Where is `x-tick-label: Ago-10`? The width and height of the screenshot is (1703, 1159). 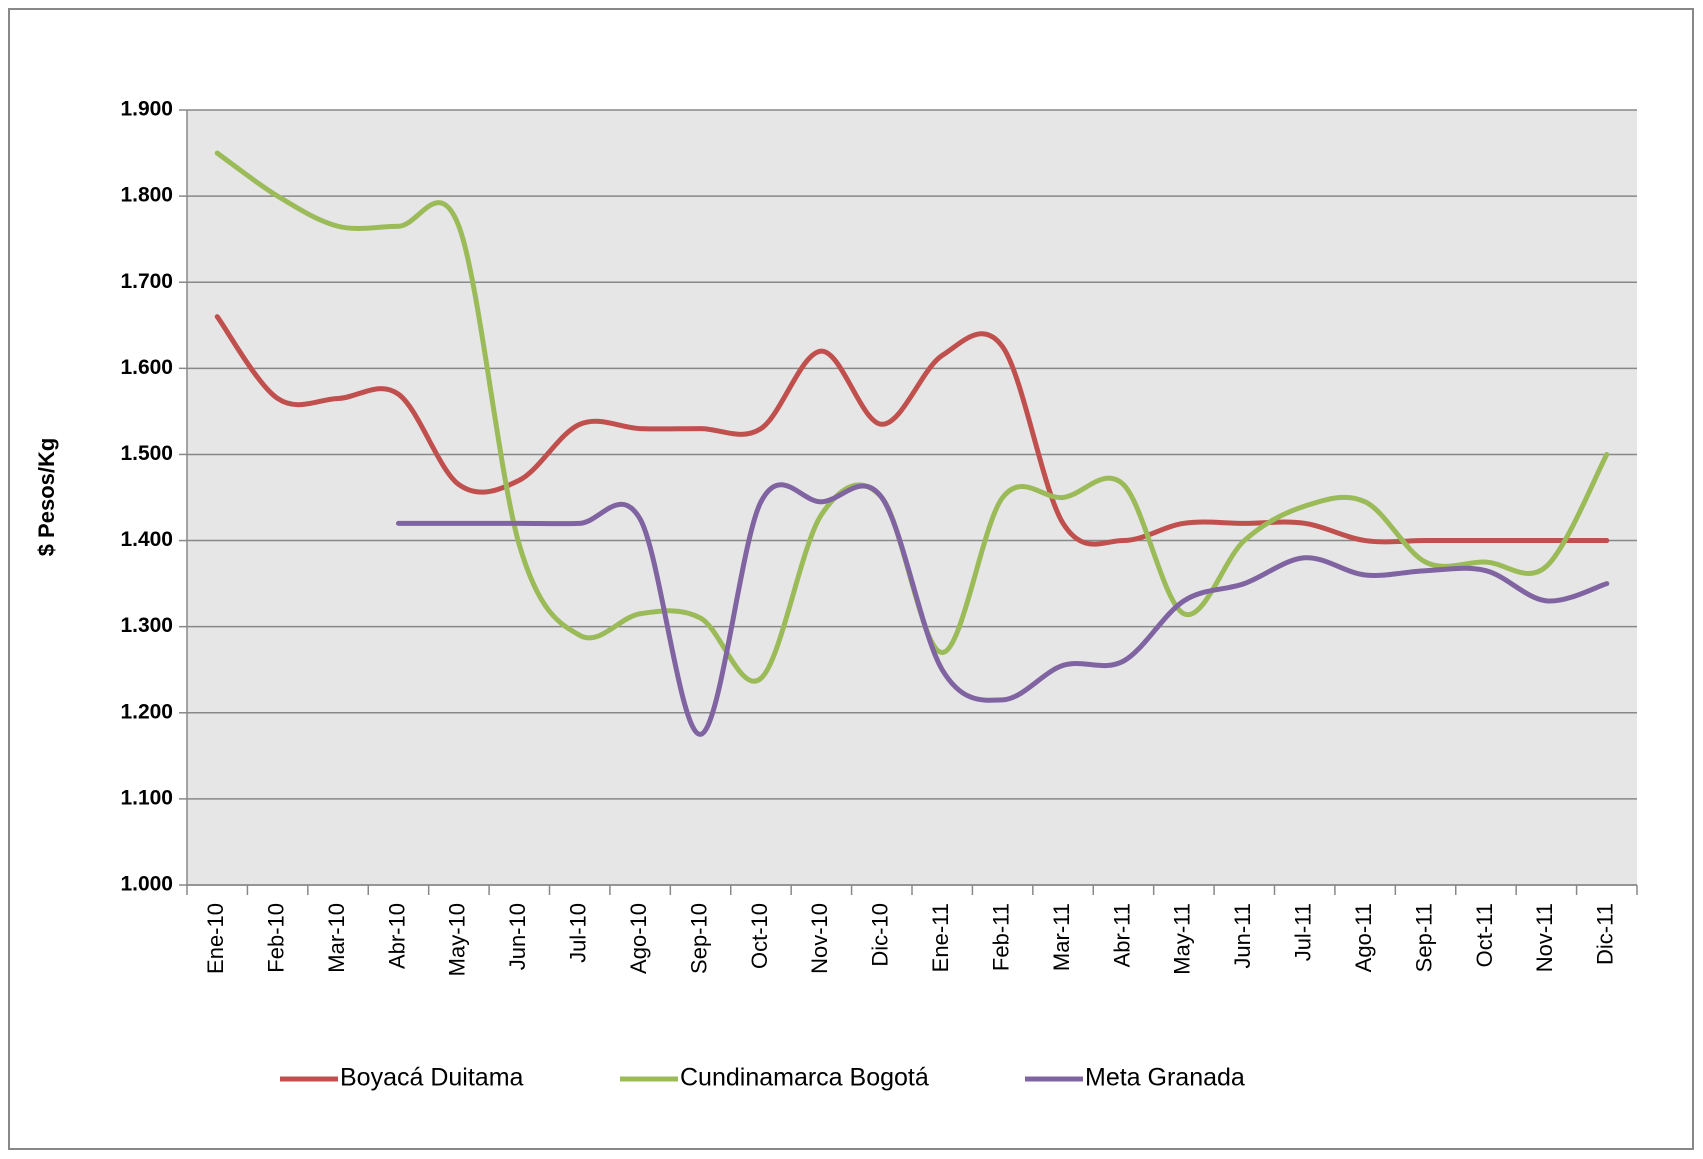
x-tick-label: Ago-10 is located at coordinates (638, 938).